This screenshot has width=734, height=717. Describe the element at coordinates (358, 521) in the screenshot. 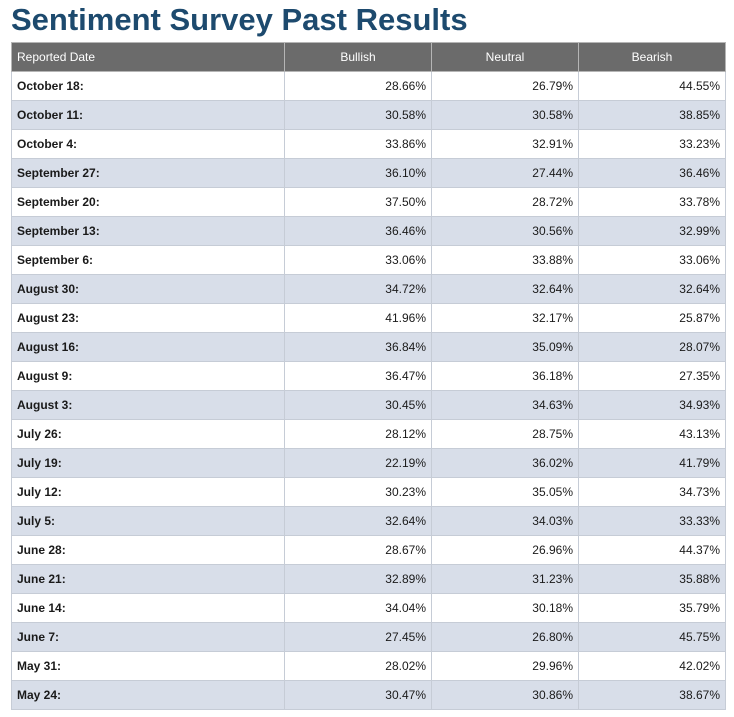

I see `bullish-percent-cell: 32.64%` at that location.